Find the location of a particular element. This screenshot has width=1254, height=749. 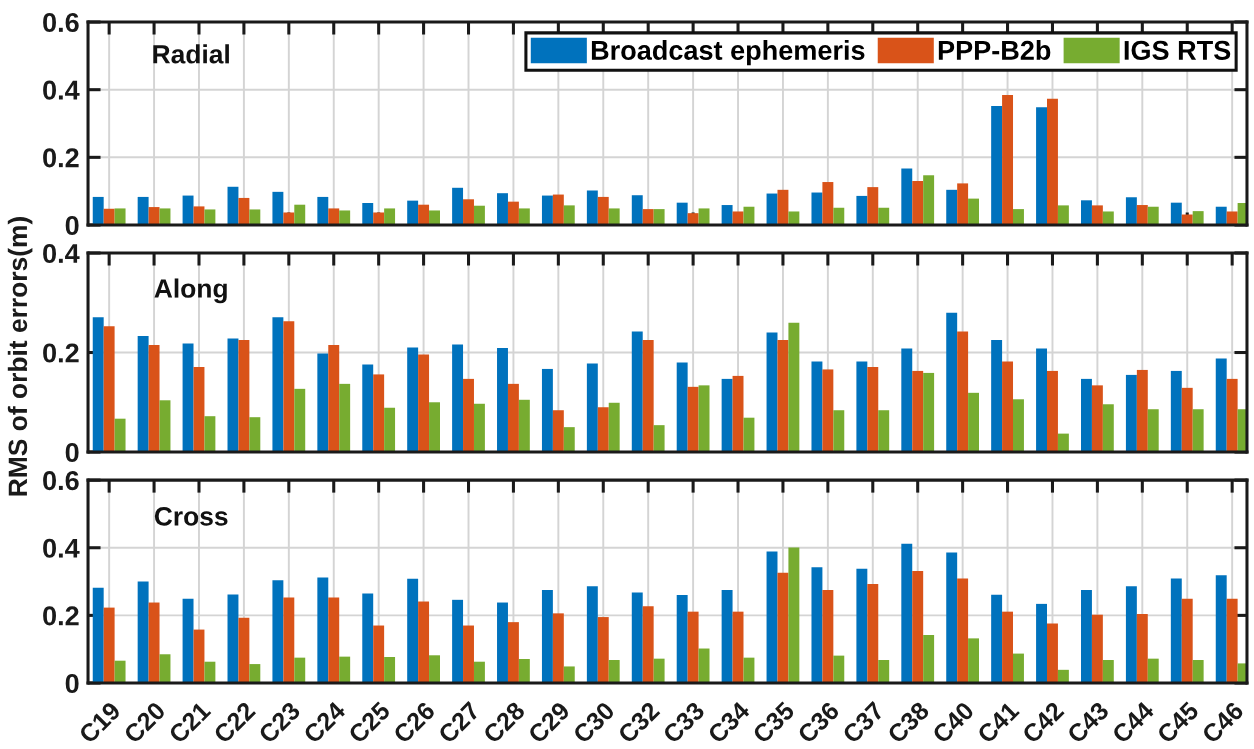

y-tick-label: 0.2 is located at coordinates (61, 353).